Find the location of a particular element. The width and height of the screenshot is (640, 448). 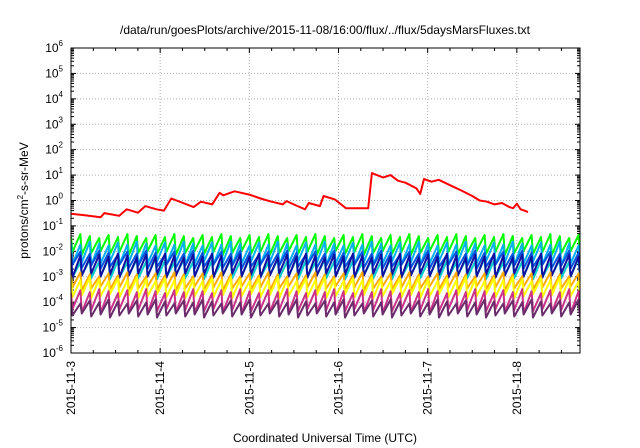

x-tick-label: 2015-11-5 is located at coordinates (249, 388).